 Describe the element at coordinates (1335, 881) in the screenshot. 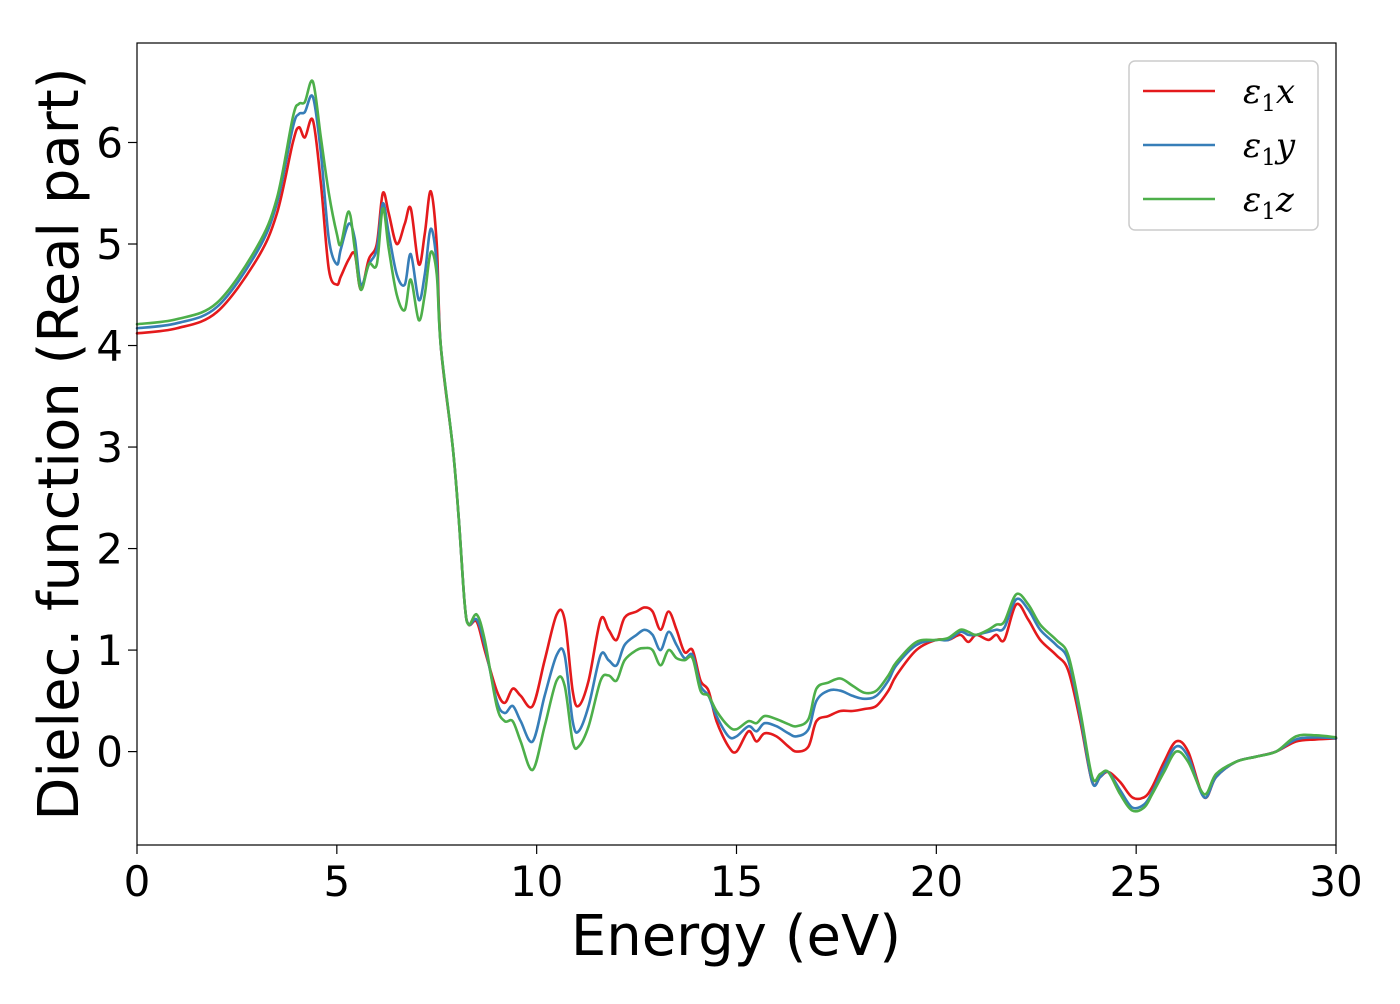

I see `x-tick-label: 30` at that location.